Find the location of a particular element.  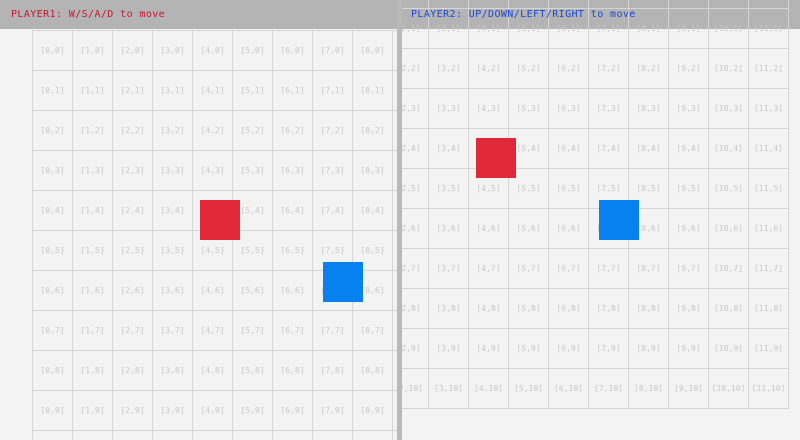

grid-cell: [10,5] is located at coordinates (729, 189).